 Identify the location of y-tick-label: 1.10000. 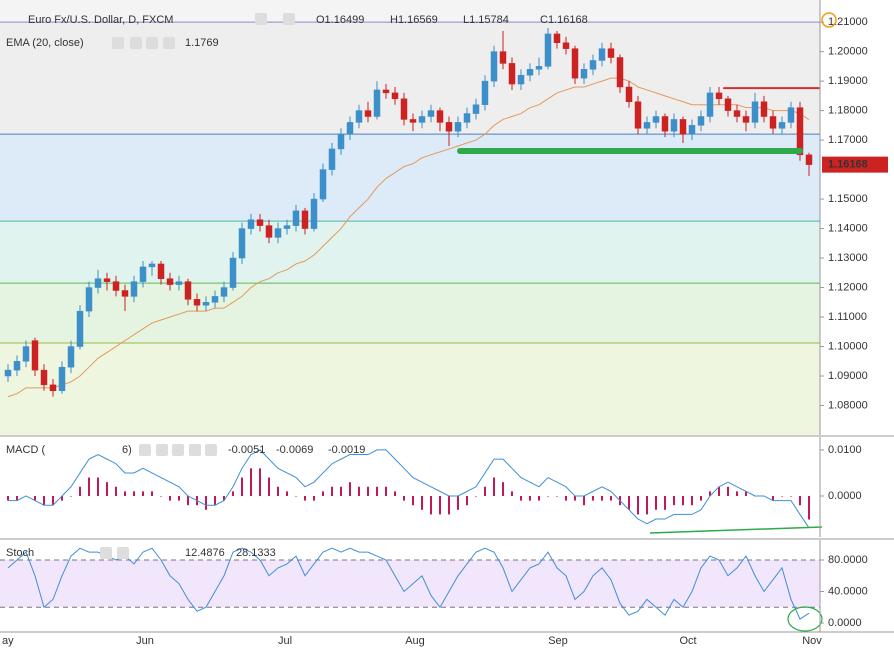
(848, 346).